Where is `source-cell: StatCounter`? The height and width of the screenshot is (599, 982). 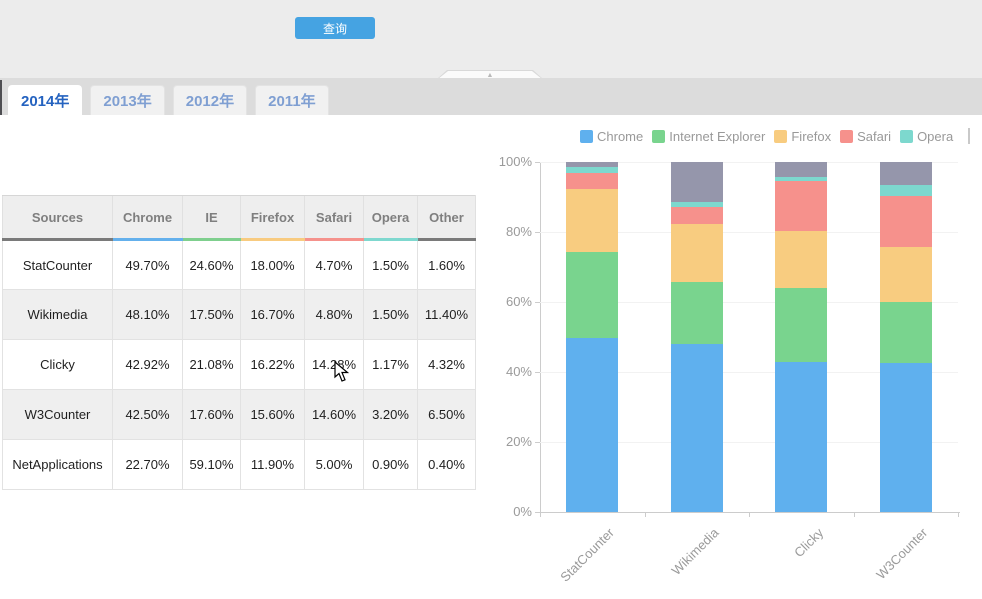
source-cell: StatCounter is located at coordinates (57, 264).